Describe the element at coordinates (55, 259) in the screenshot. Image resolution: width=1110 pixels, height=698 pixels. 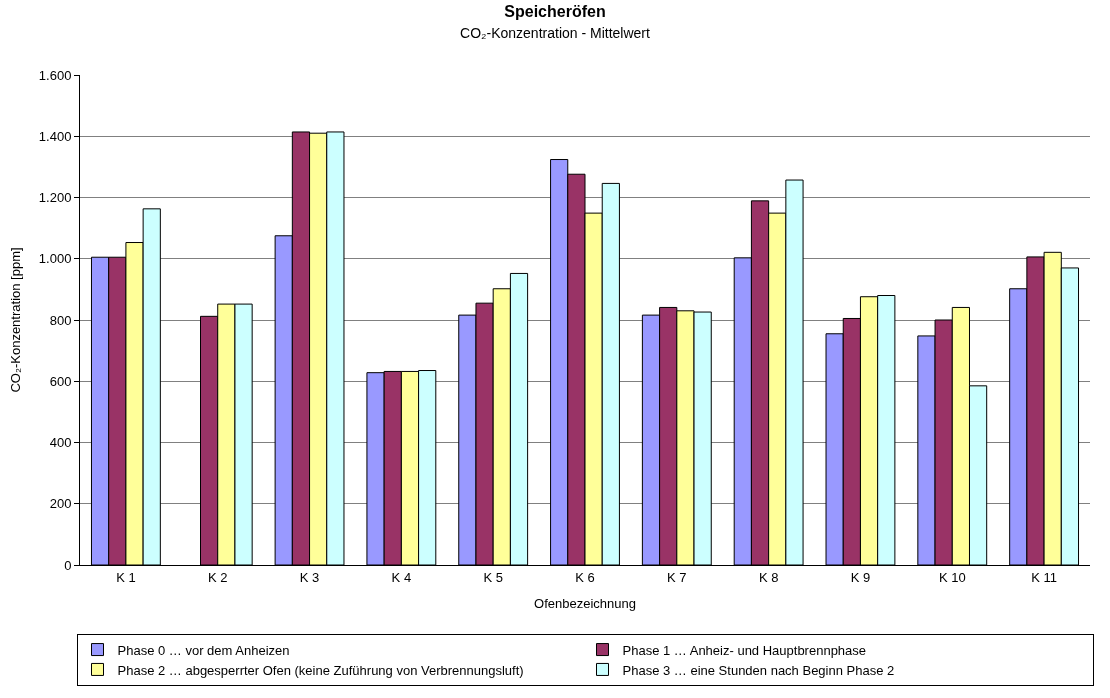
I see `y-tick-label: 1.000` at that location.